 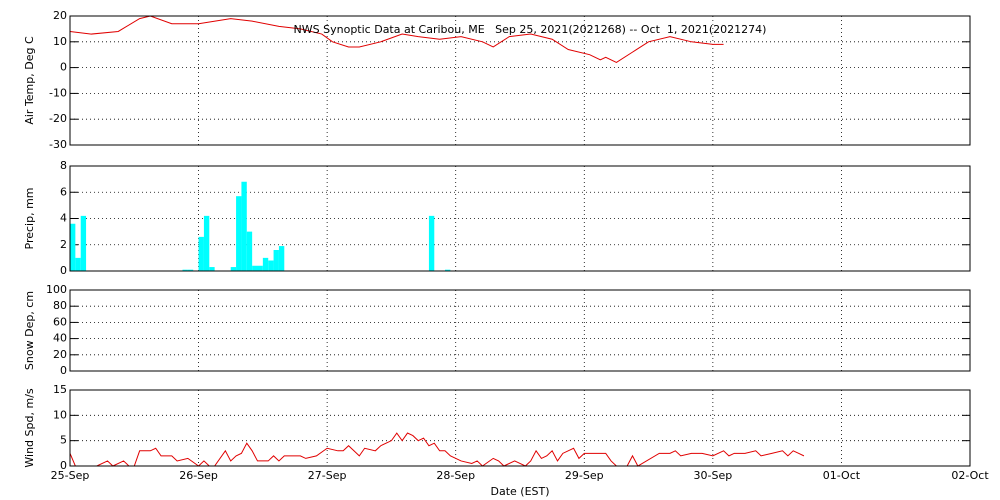 What do you see at coordinates (58, 144) in the screenshot?
I see `y-tick-label: -30` at bounding box center [58, 144].